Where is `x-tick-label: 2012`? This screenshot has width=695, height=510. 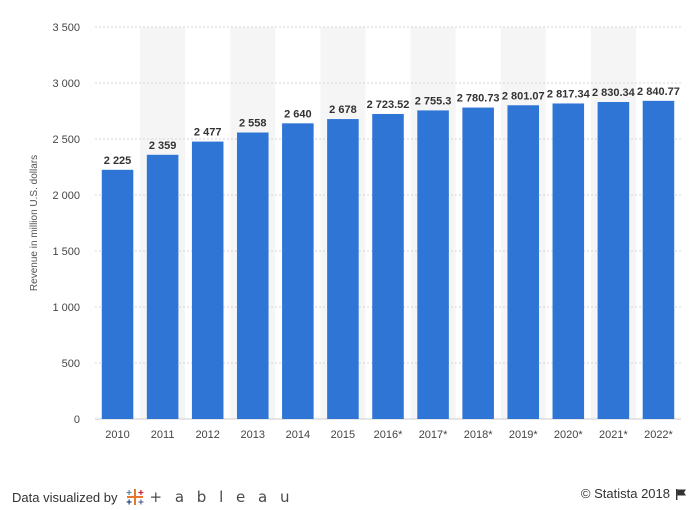
x-tick-label: 2012 is located at coordinates (207, 435).